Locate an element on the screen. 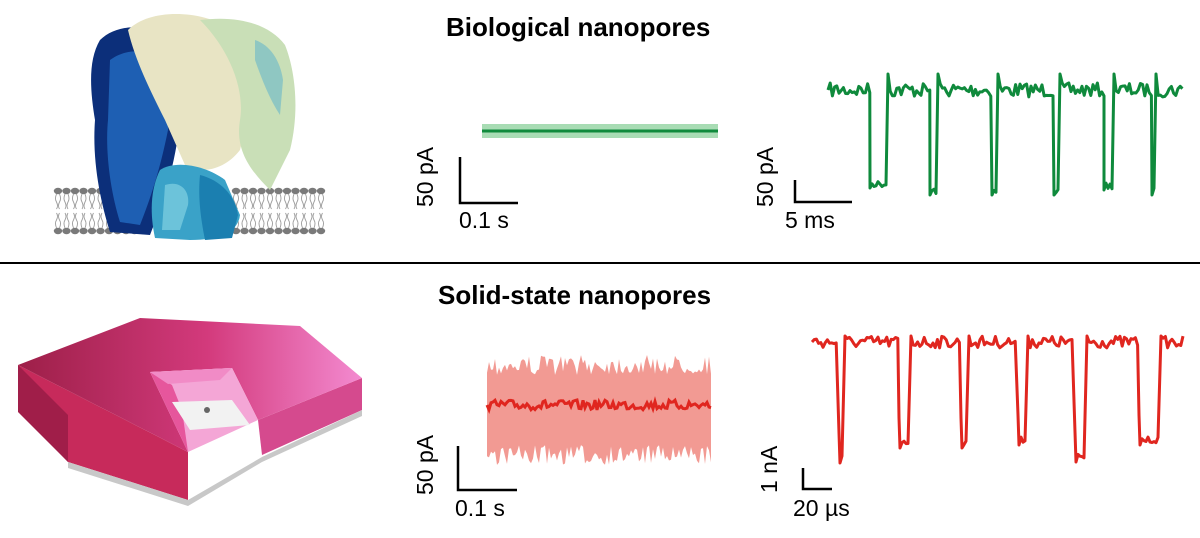 This screenshot has width=1200, height=538. bio-baseline-time-label: 0.1 s is located at coordinates (484, 220).